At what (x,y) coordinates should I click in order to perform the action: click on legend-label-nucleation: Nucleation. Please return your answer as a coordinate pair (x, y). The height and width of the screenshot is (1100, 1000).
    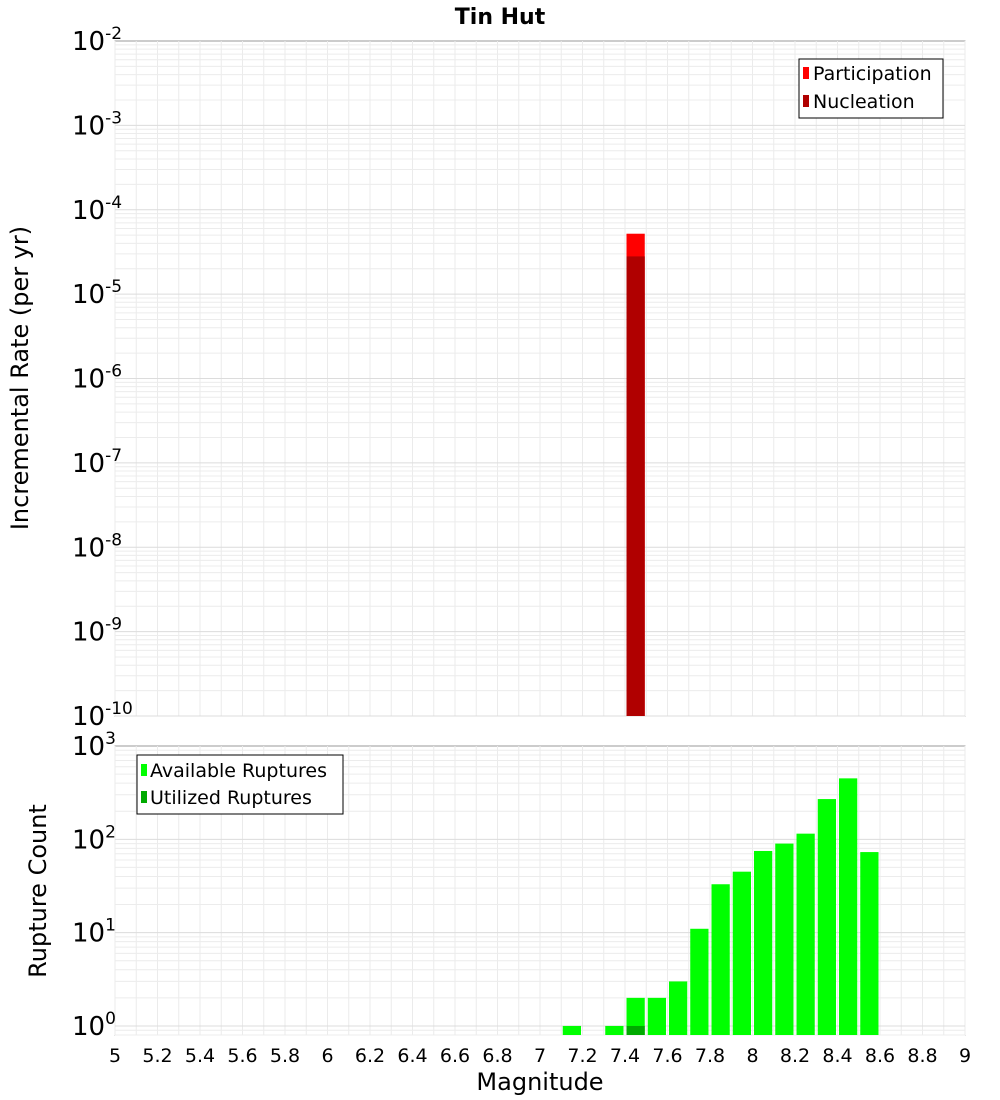
    Looking at the image, I should click on (864, 102).